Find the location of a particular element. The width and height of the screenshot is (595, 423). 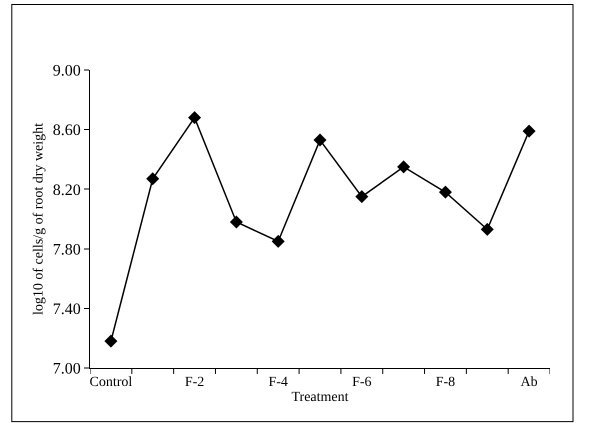

x-tick-label: F-6 is located at coordinates (362, 382).